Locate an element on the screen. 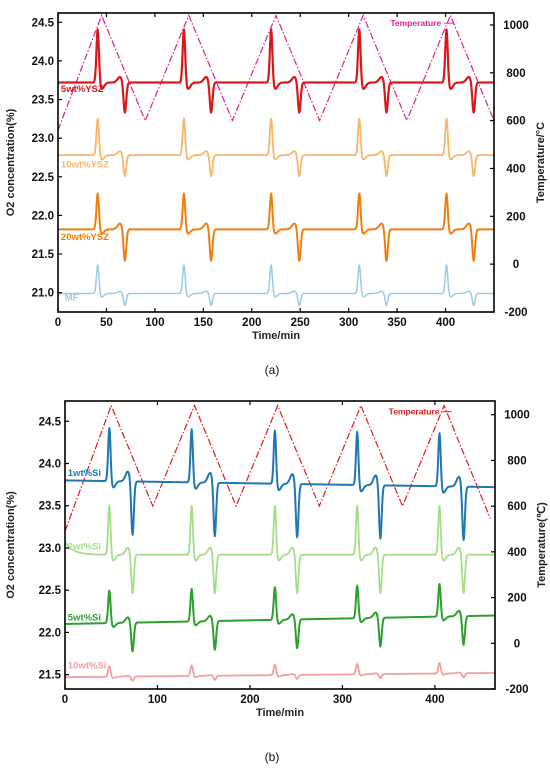 This screenshot has height=774, width=550. y2-axis-label: Temperature(℃) is located at coordinates (542, 545).